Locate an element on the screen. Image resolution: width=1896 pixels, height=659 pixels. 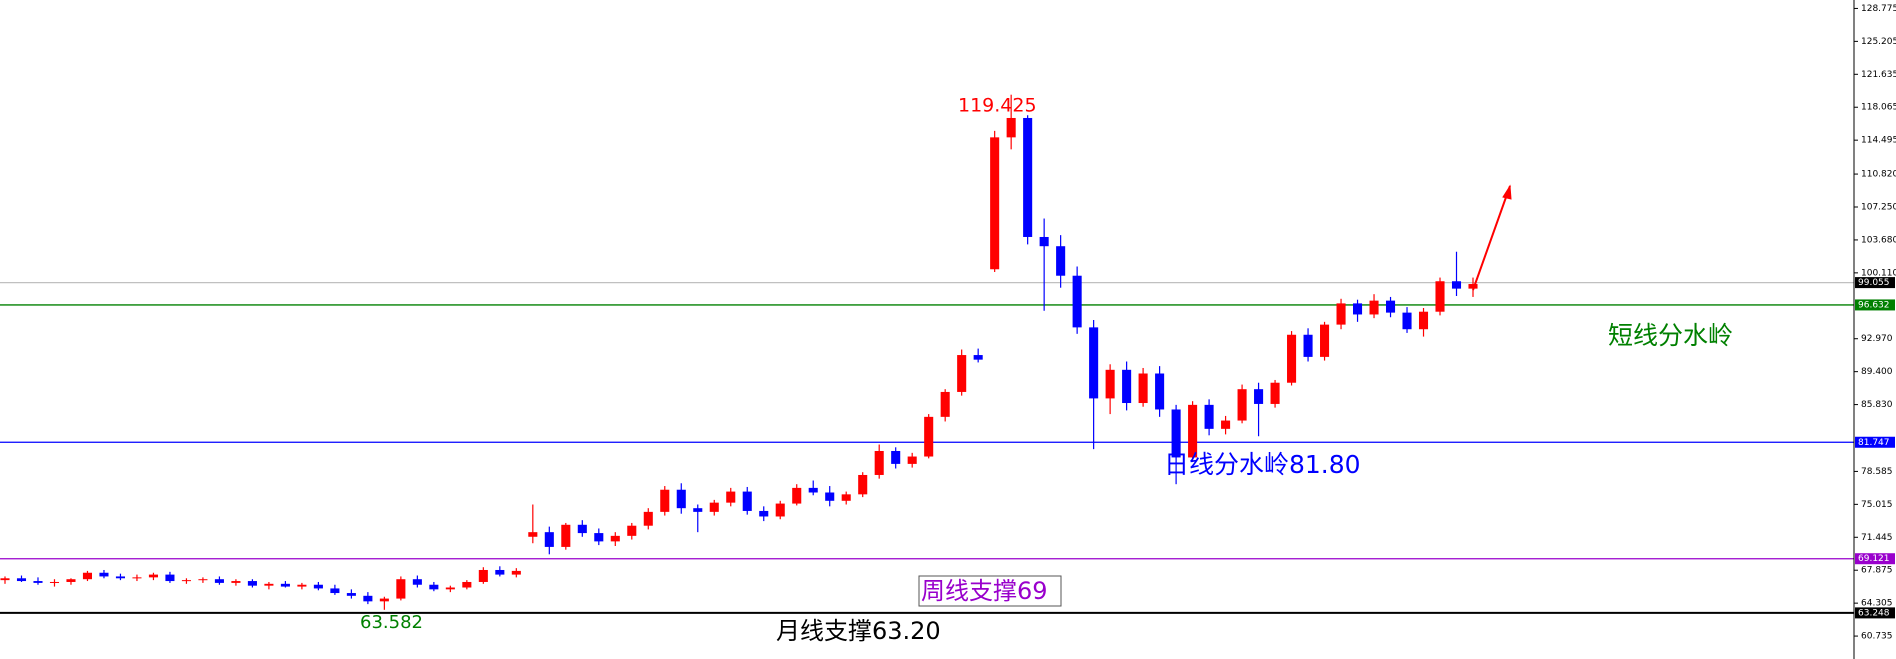
y-tick-label: 100.110 is located at coordinates (1878, 273).